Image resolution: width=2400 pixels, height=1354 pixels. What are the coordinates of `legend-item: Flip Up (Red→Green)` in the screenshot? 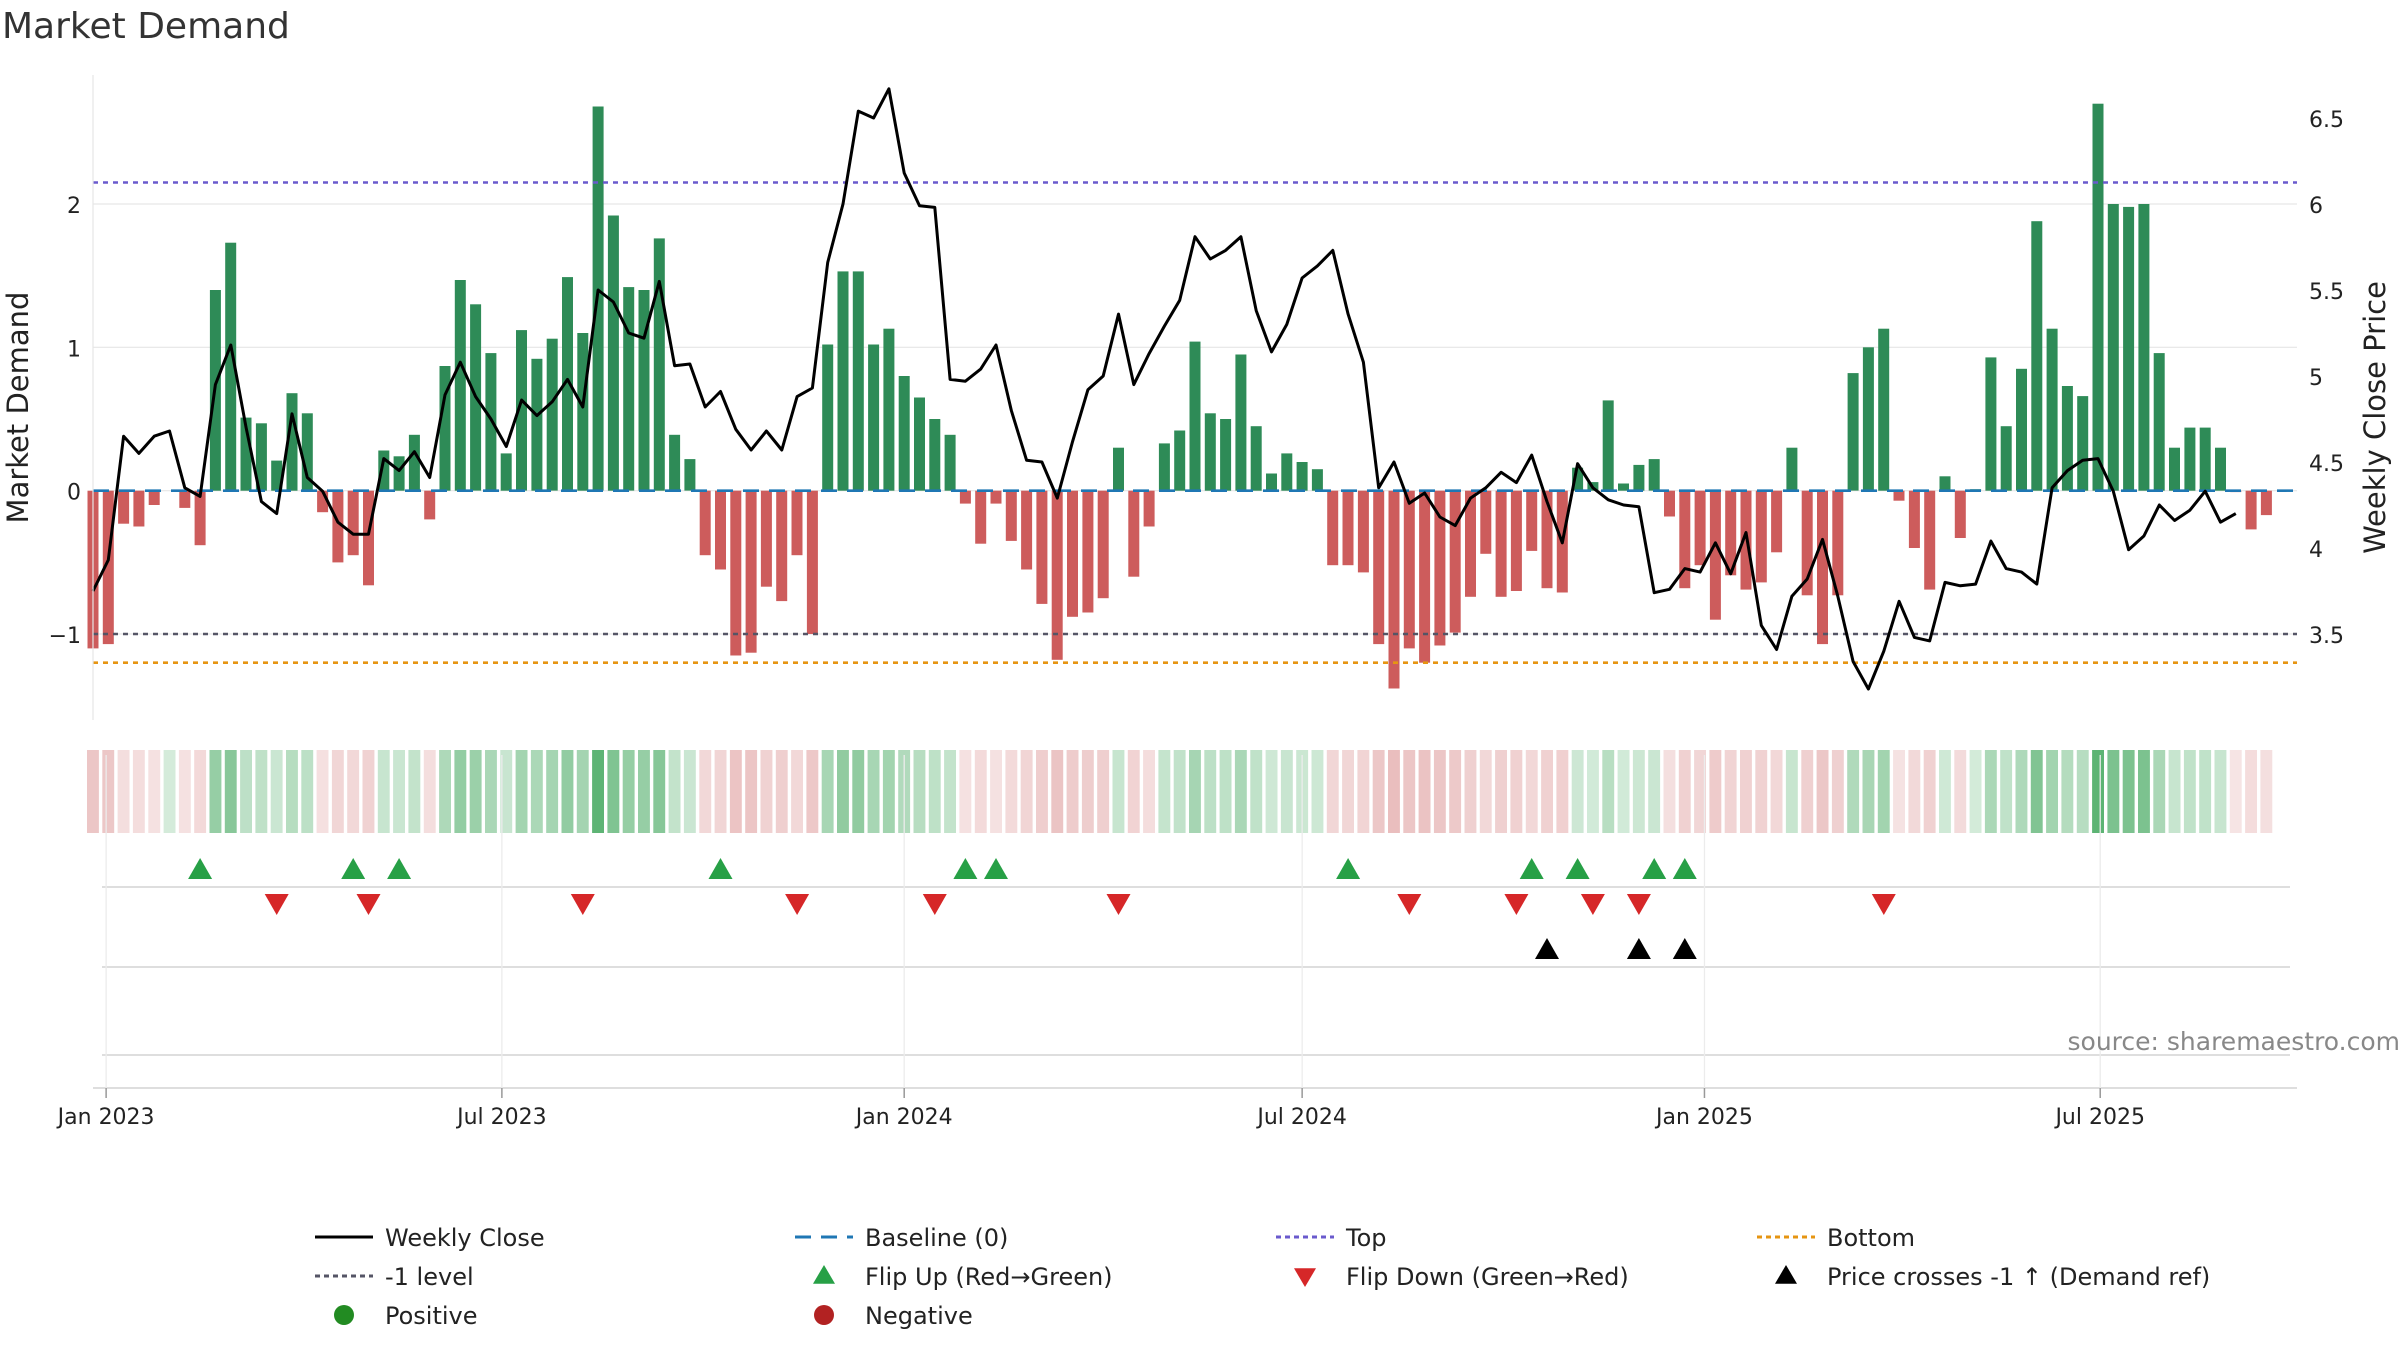 It's located at (963, 1277).